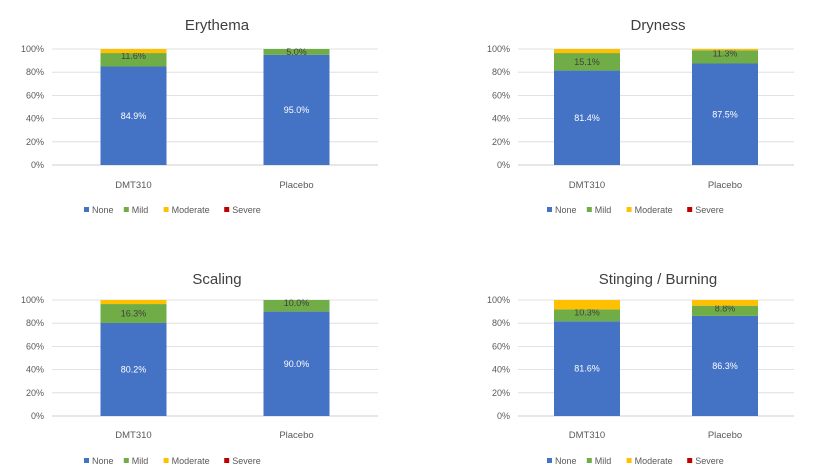  I want to click on data-label-mild-placebo: 5.0%, so click(296, 52).